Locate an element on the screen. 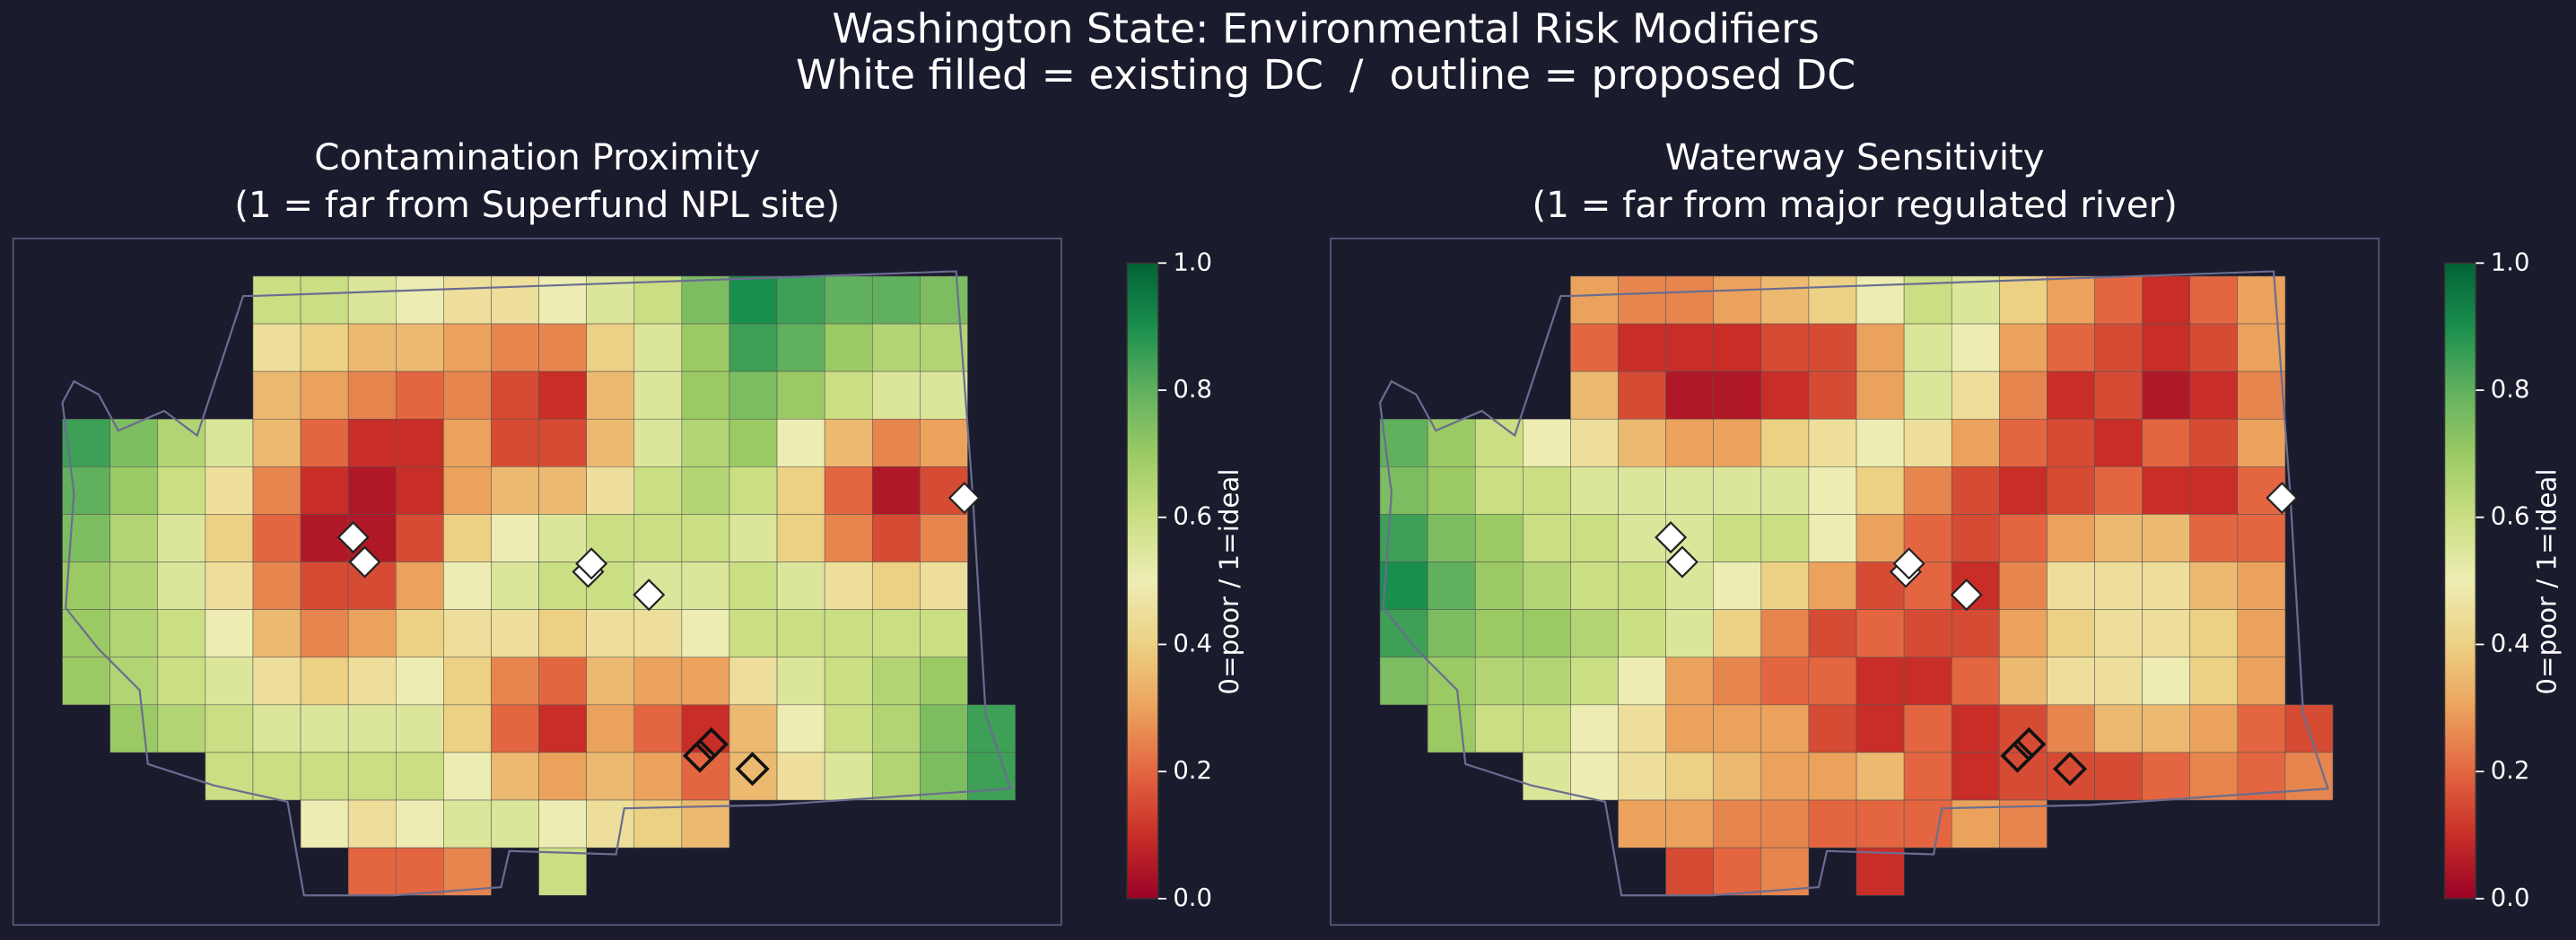  colorbar is located at coordinates (2460, 581).